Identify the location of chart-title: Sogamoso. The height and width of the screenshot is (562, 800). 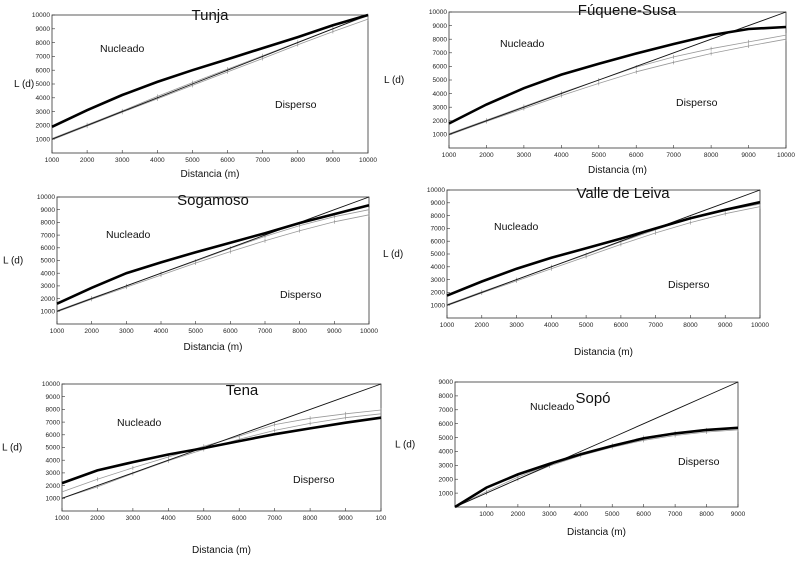
(213, 200).